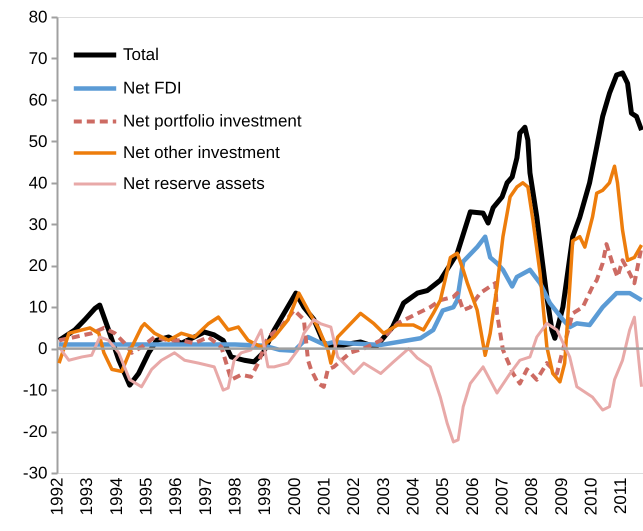 This screenshot has height=531, width=643. What do you see at coordinates (413, 497) in the screenshot?
I see `x-tick-label: 2004` at bounding box center [413, 497].